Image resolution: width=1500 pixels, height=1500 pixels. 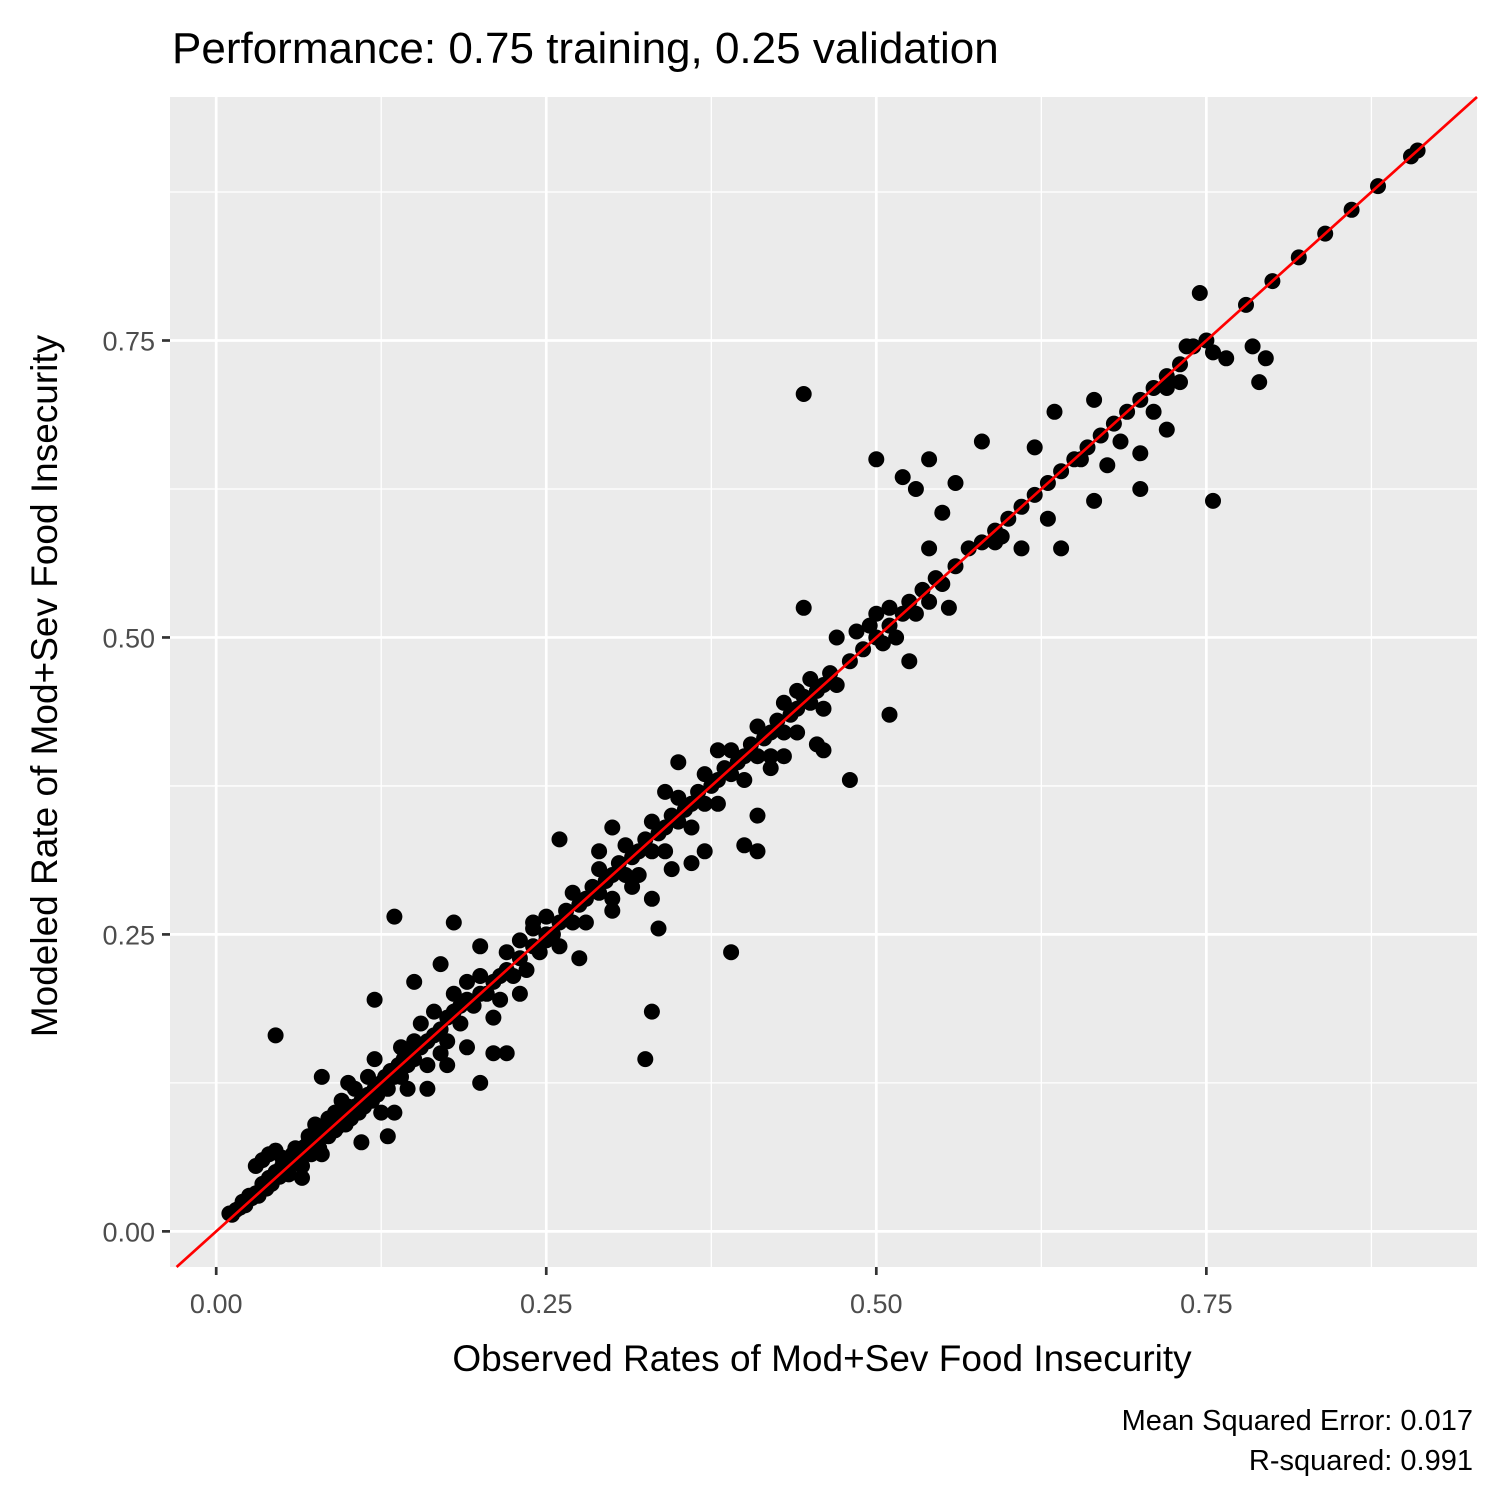 What do you see at coordinates (1297, 1421) in the screenshot?
I see `caption-mse: Mean Squared Error: 0.017` at bounding box center [1297, 1421].